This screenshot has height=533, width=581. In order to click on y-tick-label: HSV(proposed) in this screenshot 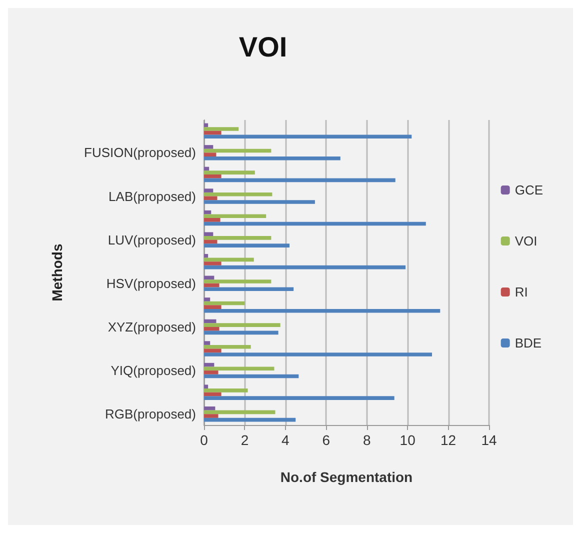, I will do `click(151, 283)`.